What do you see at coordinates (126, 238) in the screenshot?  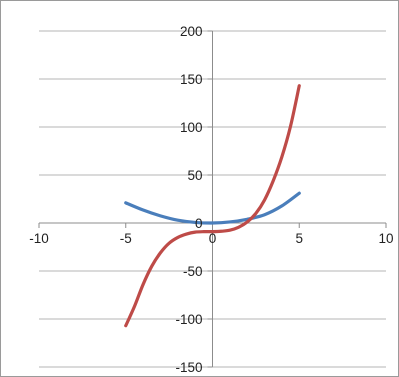 I see `x-tick-label: -5` at bounding box center [126, 238].